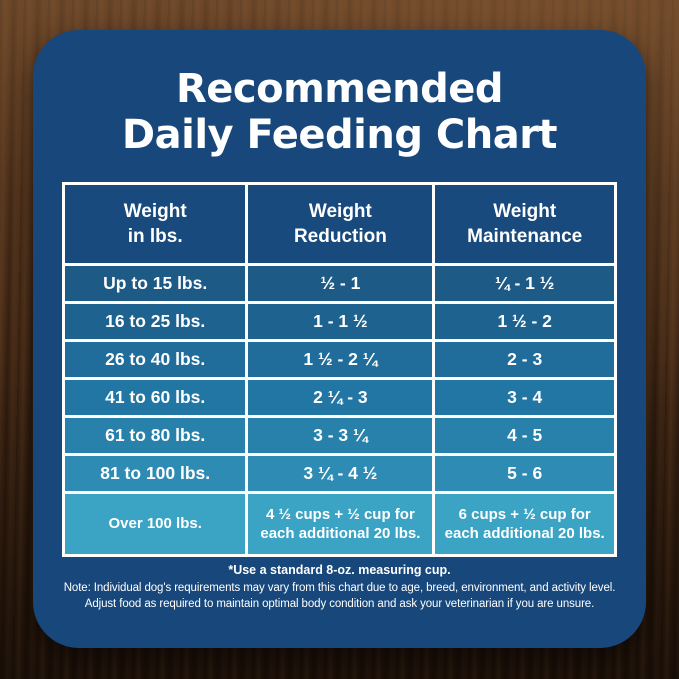  Describe the element at coordinates (524, 321) in the screenshot. I see `cell-maintenance-row2: 1 ½ - 2` at that location.